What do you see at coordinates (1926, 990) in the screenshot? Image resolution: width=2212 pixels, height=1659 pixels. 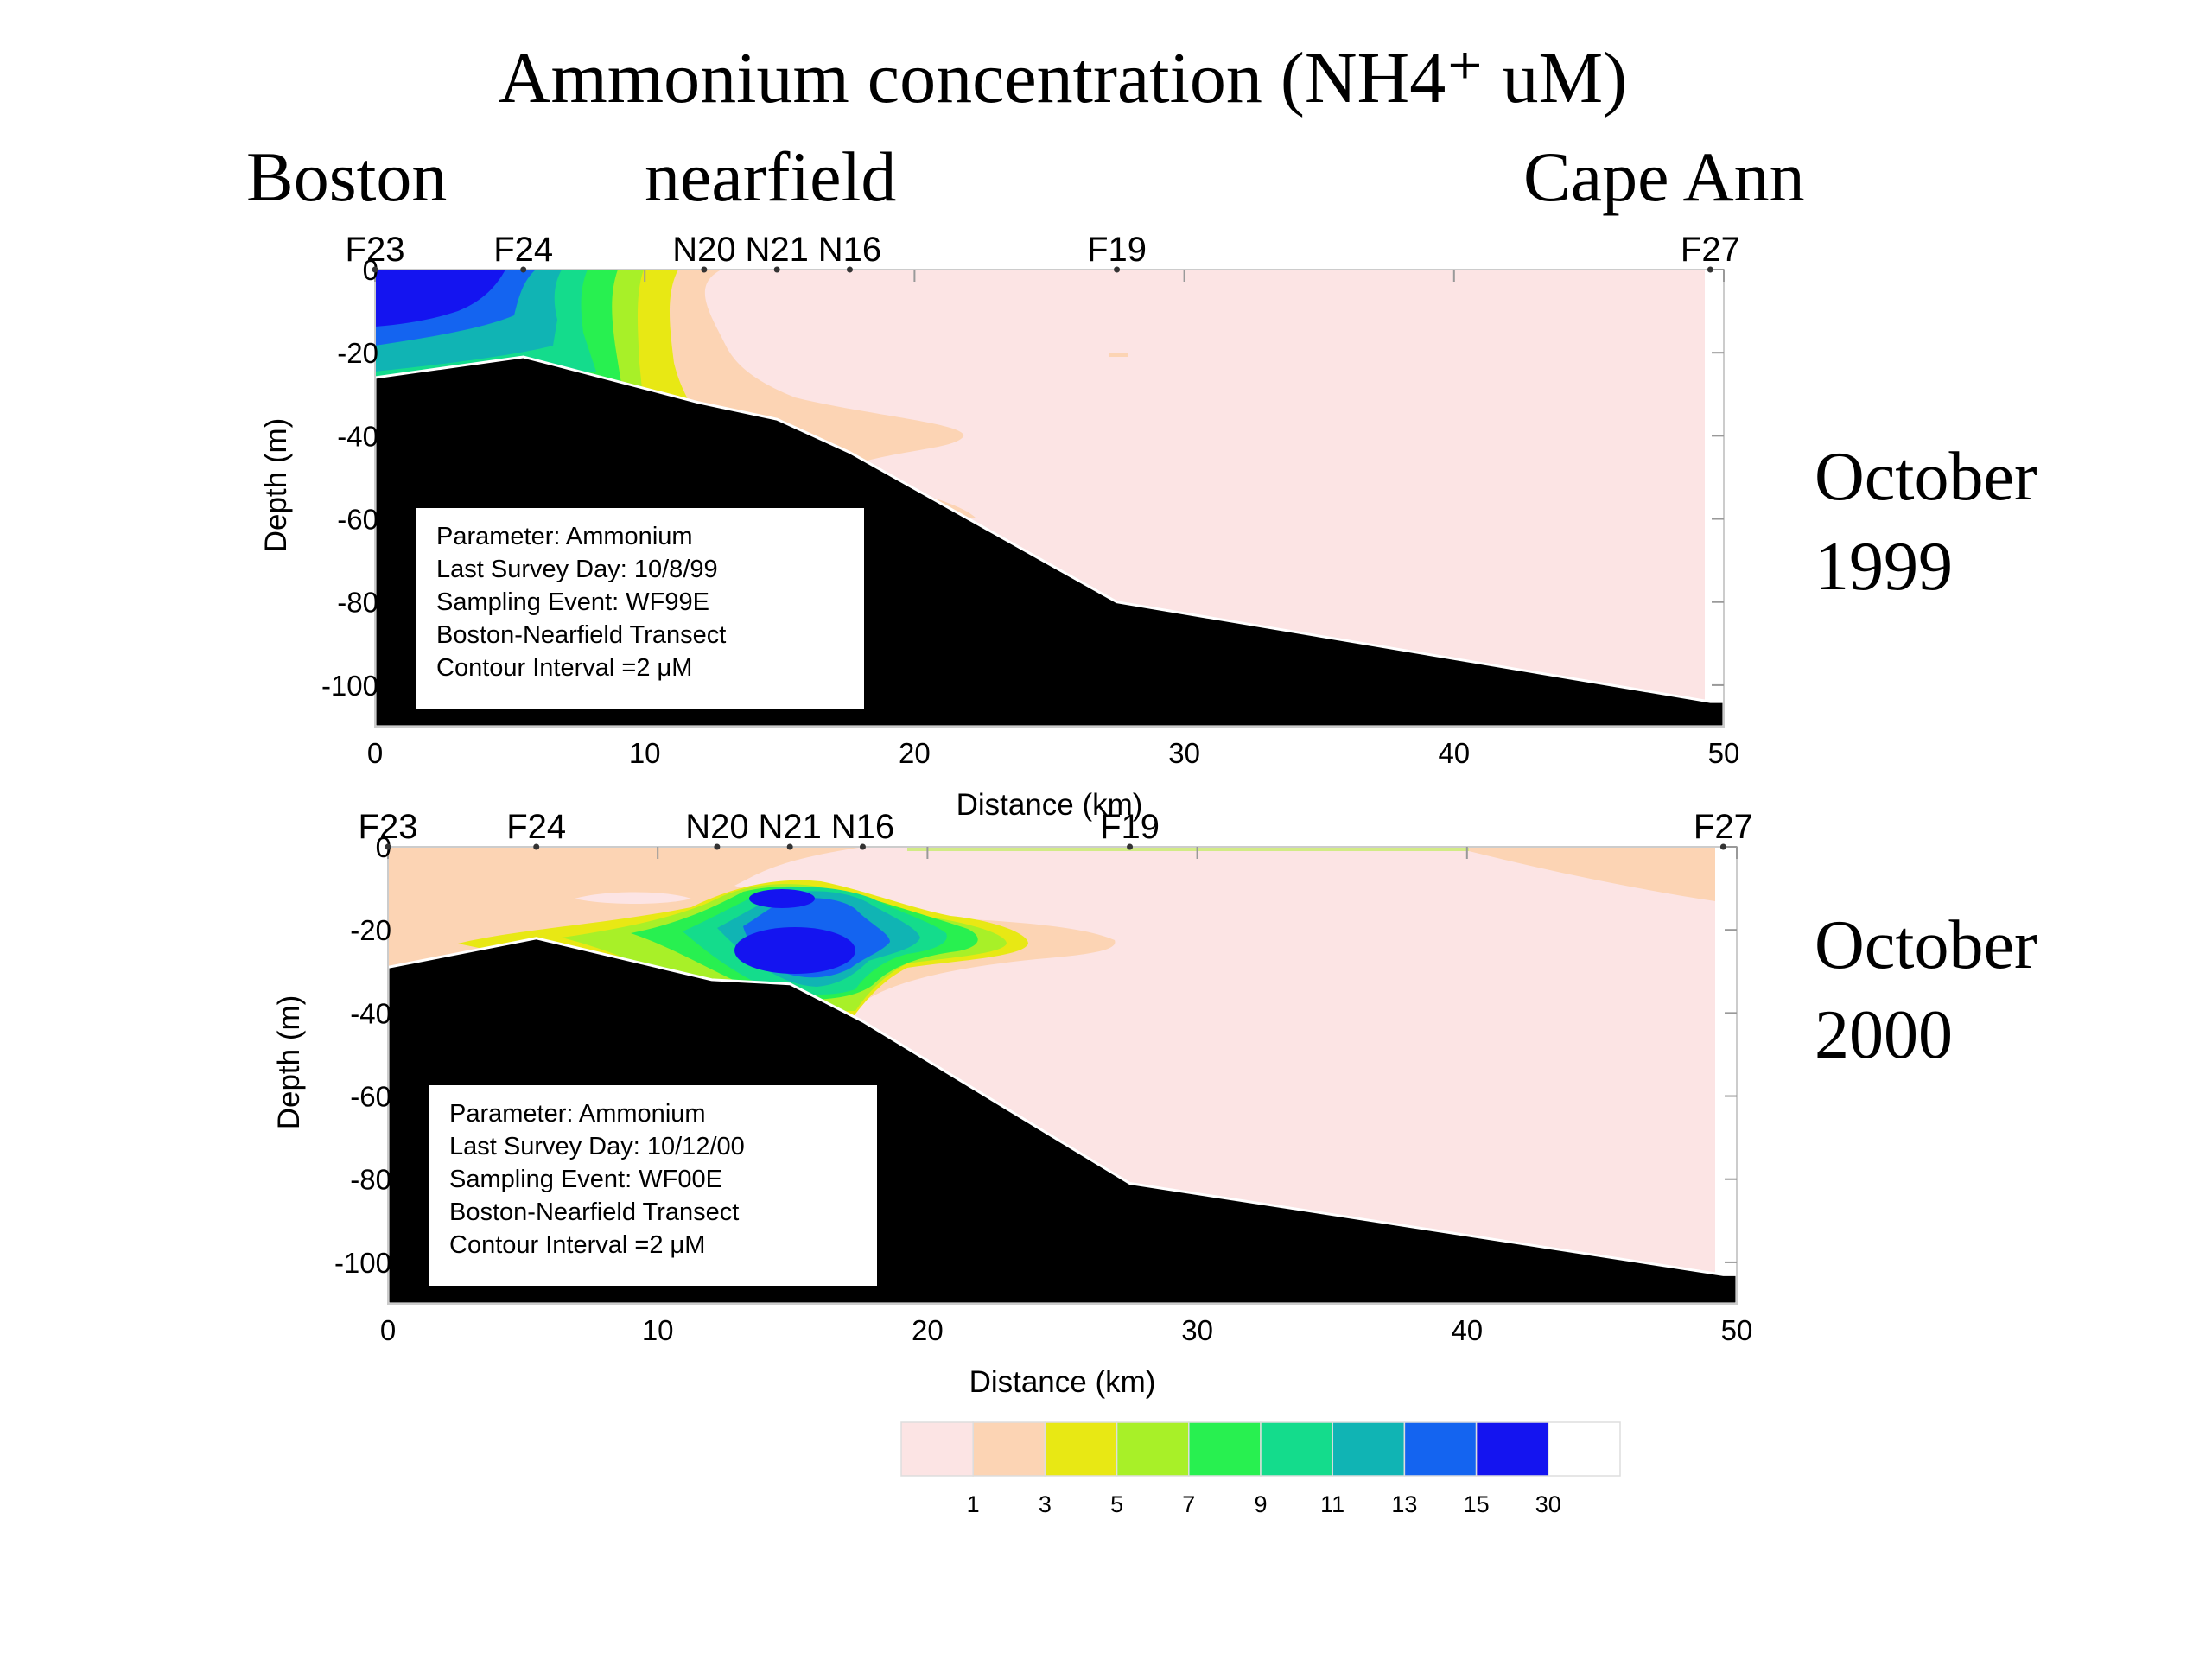 I see `period-label-2000: October 2000` at bounding box center [1926, 990].